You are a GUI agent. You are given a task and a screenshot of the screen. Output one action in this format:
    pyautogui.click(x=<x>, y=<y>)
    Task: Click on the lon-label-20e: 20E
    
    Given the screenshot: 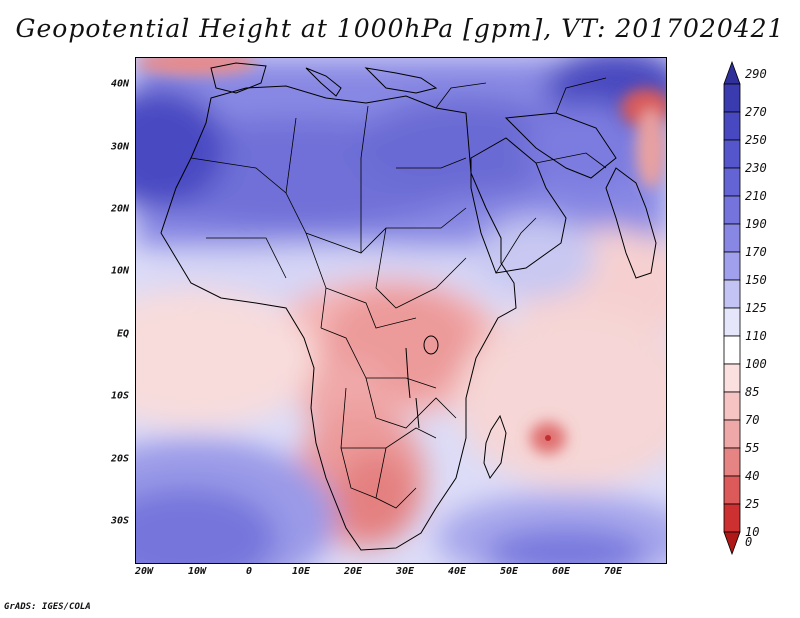 What is the action you would take?
    pyautogui.click(x=353, y=571)
    